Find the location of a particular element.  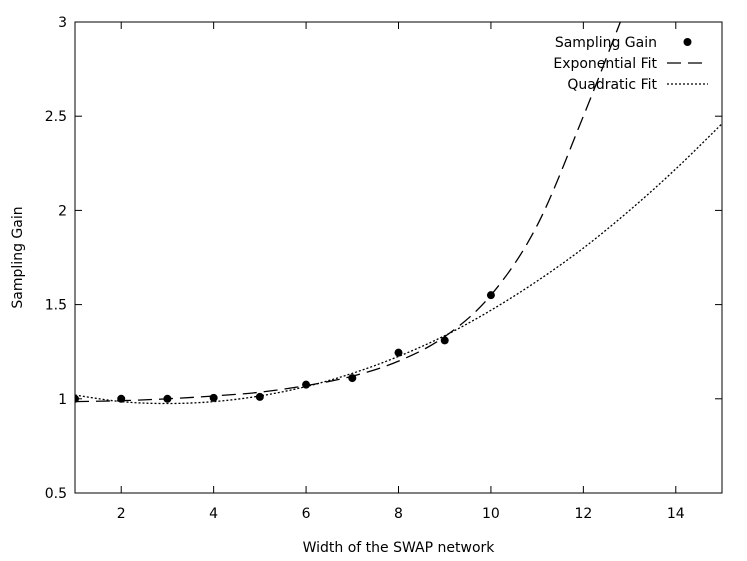

x-tick-label: 10 is located at coordinates (491, 514).